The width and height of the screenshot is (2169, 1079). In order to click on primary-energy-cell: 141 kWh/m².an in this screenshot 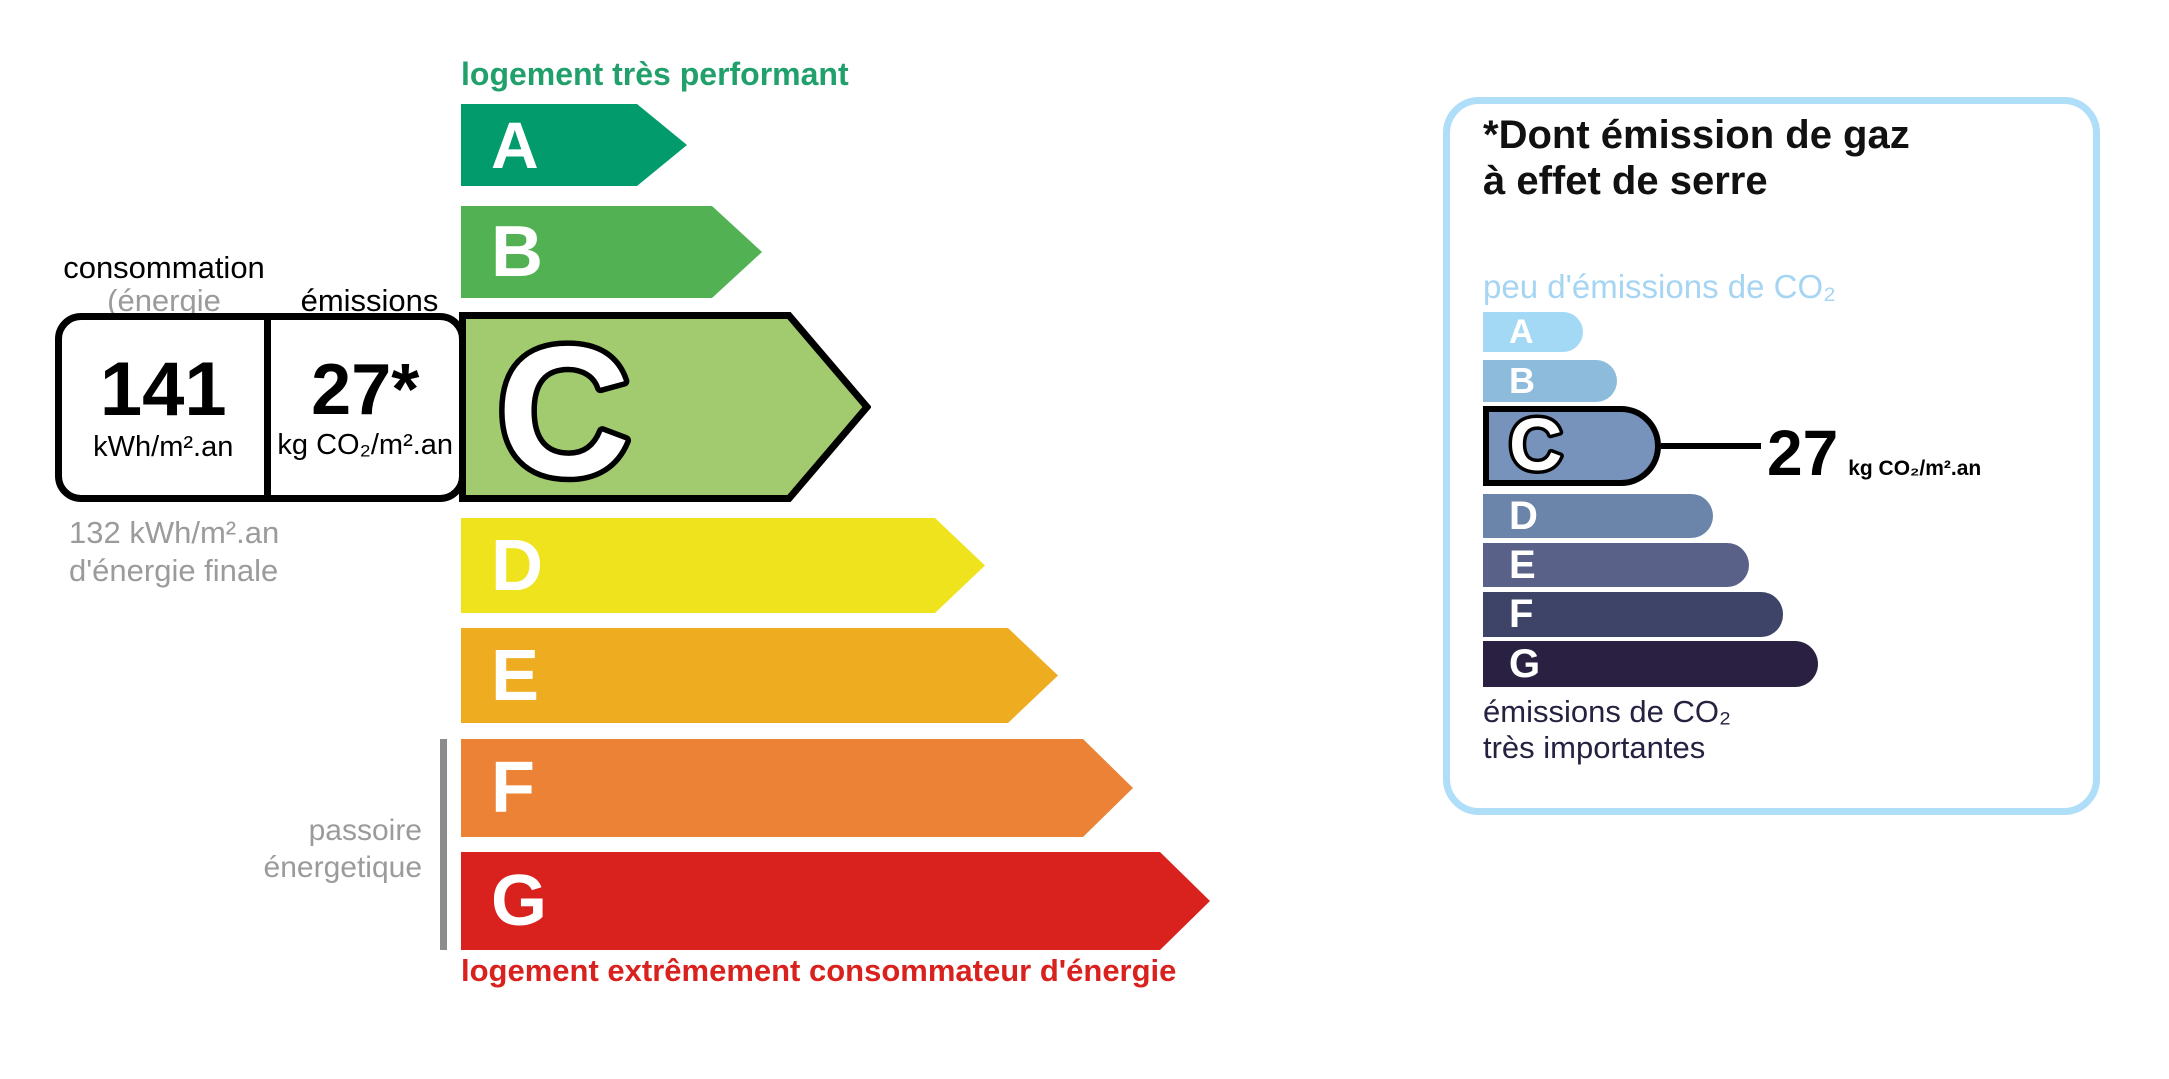, I will do `click(163, 407)`.